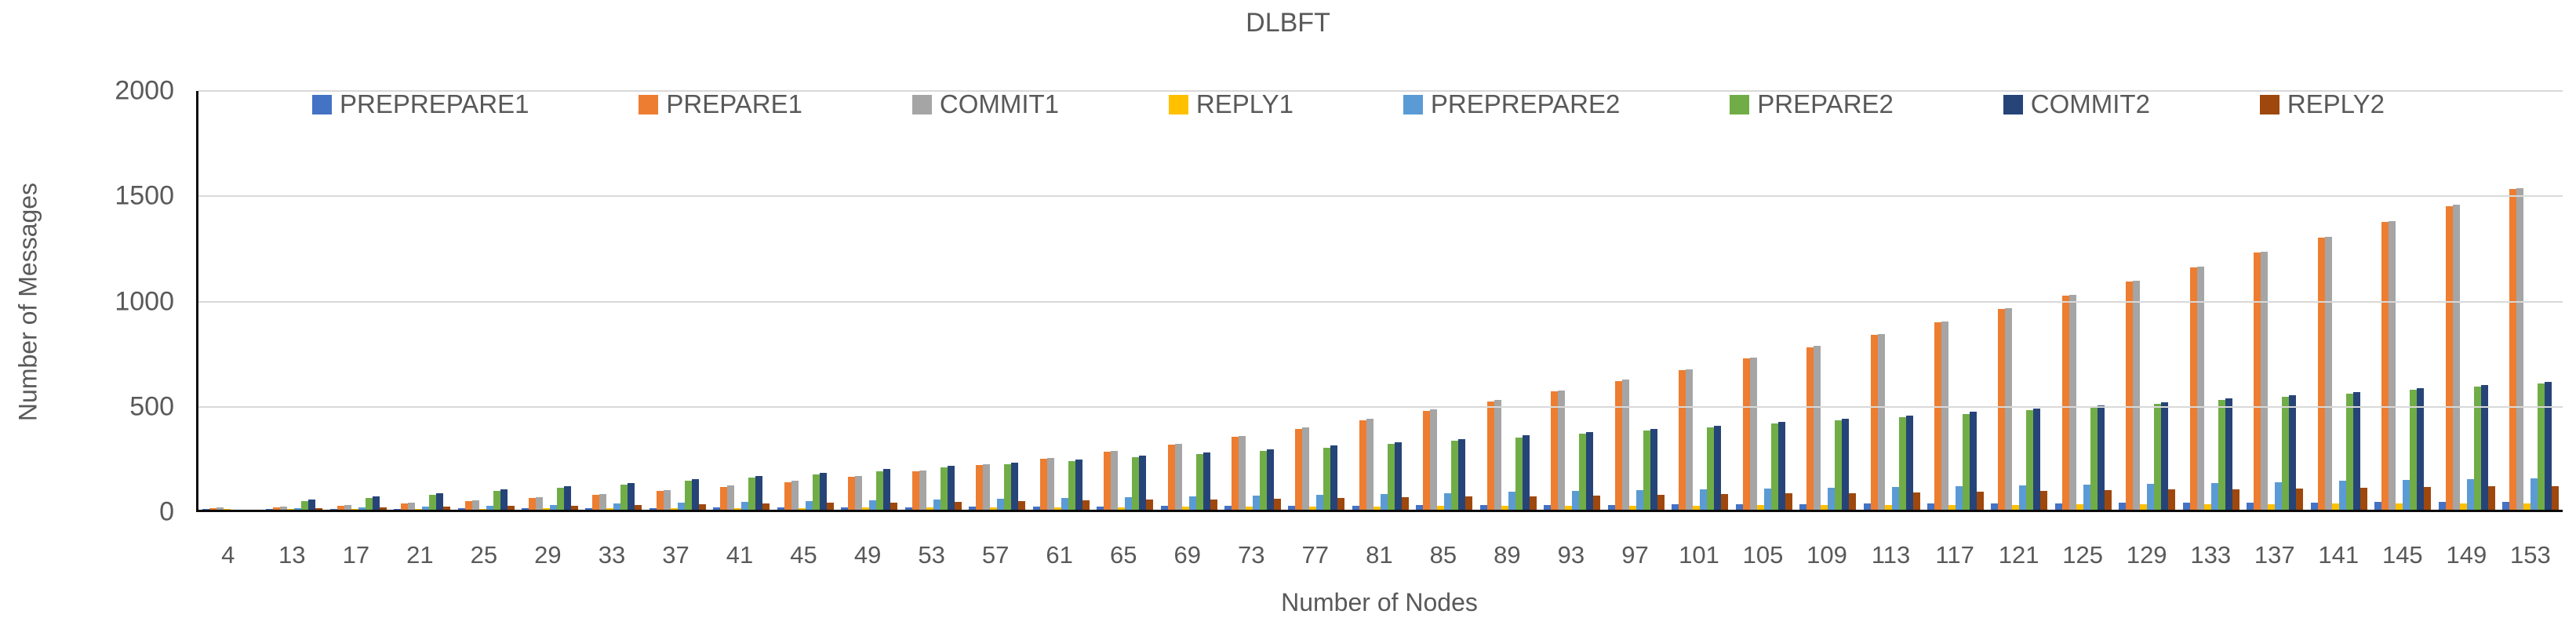  Describe the element at coordinates (2530, 555) in the screenshot. I see `x-tick-label-153: 153` at that location.